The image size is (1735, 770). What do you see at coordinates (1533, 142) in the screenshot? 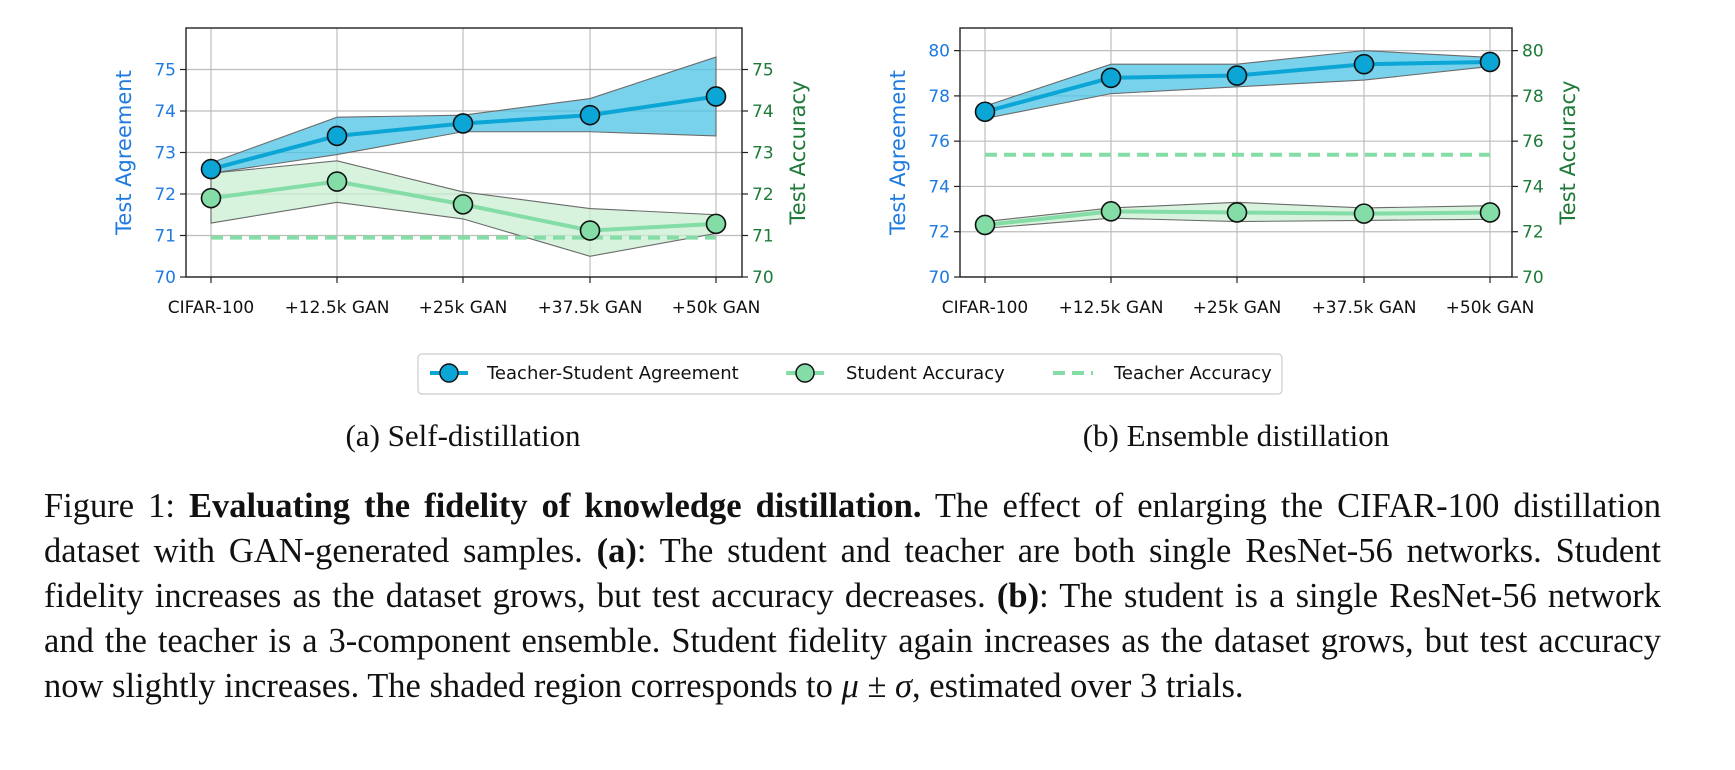
I see `ytick-right-label-76: 76` at bounding box center [1533, 142].